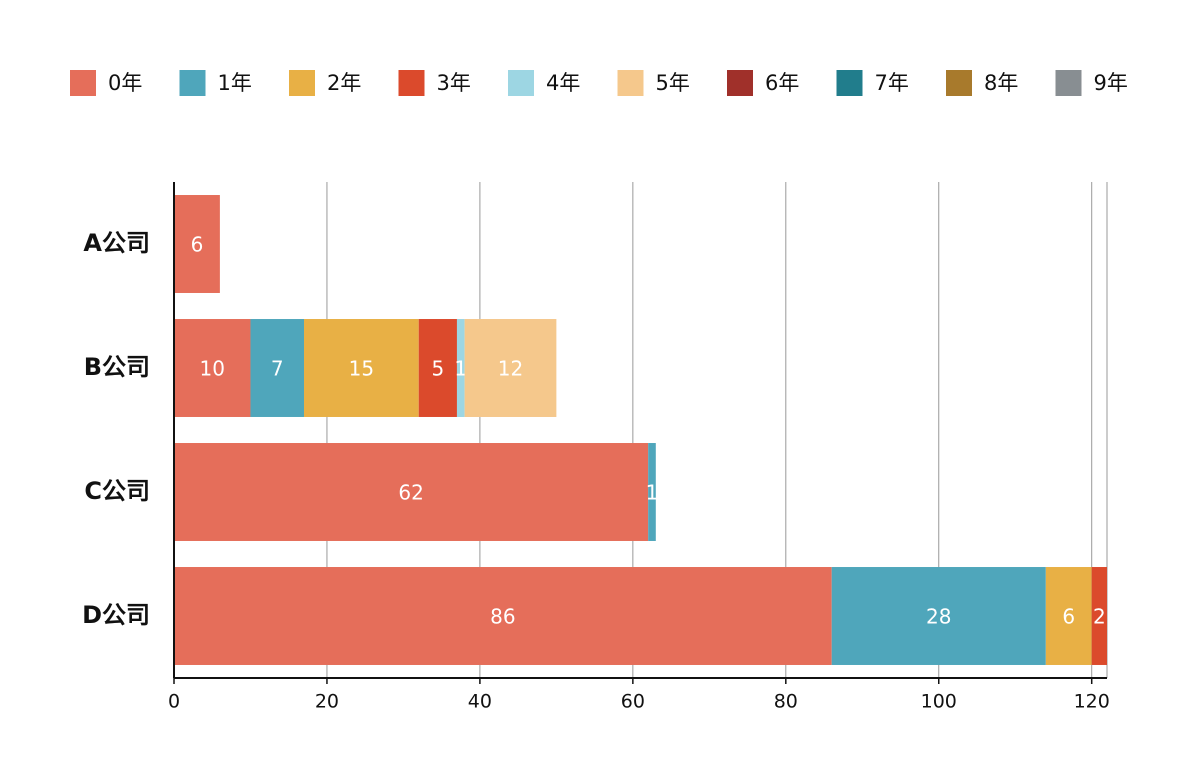 The width and height of the screenshot is (1200, 782). What do you see at coordinates (235, 83) in the screenshot?
I see `legend-label: 1年` at bounding box center [235, 83].